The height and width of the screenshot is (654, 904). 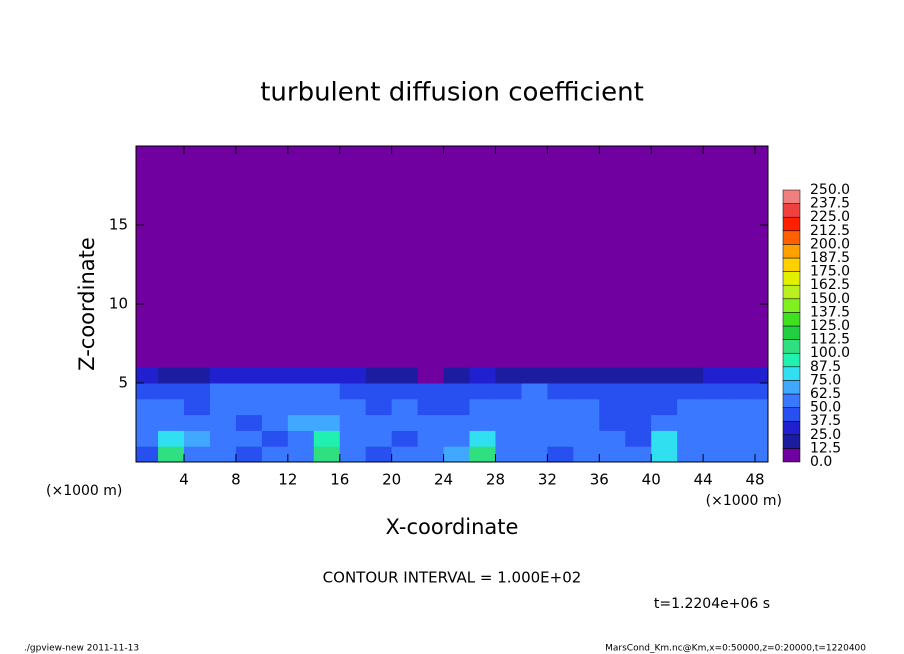 What do you see at coordinates (118, 225) in the screenshot?
I see `y-tick-label: 15` at bounding box center [118, 225].